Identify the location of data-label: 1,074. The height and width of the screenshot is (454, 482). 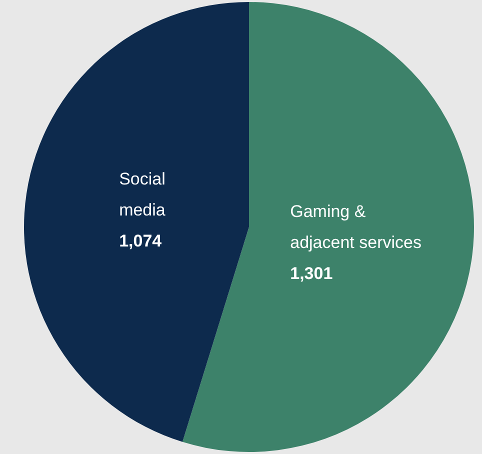
(140, 241).